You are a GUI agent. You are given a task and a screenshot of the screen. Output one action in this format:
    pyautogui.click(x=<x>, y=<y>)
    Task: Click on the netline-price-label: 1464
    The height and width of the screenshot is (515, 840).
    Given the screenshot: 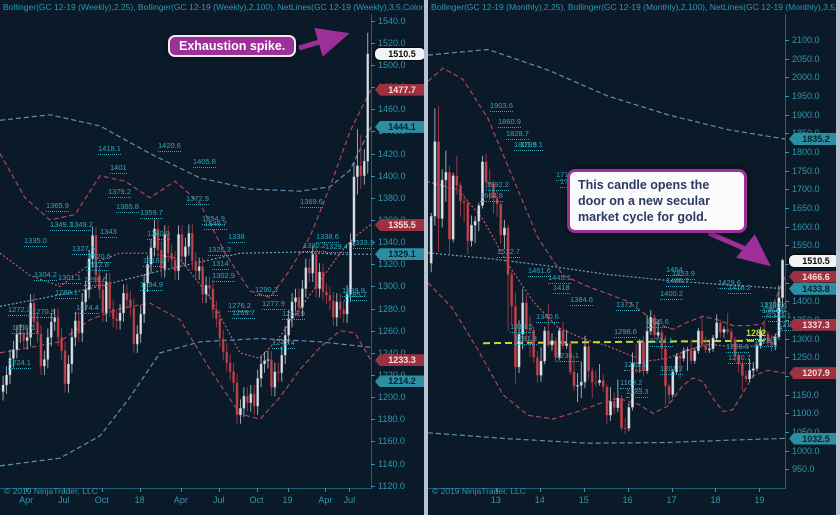 What is the action you would take?
    pyautogui.click(x=674, y=271)
    